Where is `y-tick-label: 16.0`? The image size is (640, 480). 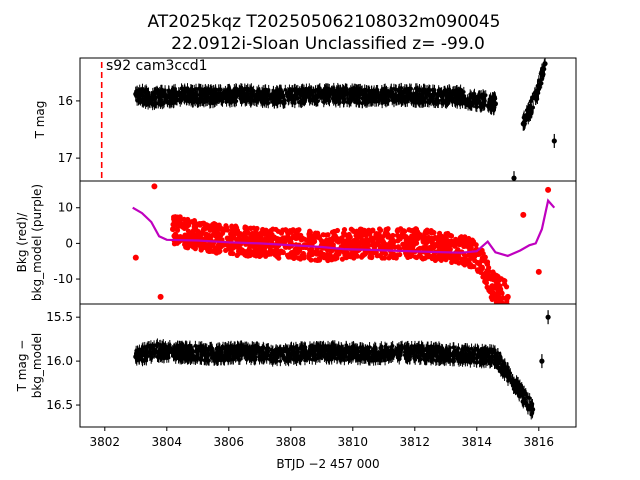 y-tick-label: 16.0 is located at coordinates (59, 361).